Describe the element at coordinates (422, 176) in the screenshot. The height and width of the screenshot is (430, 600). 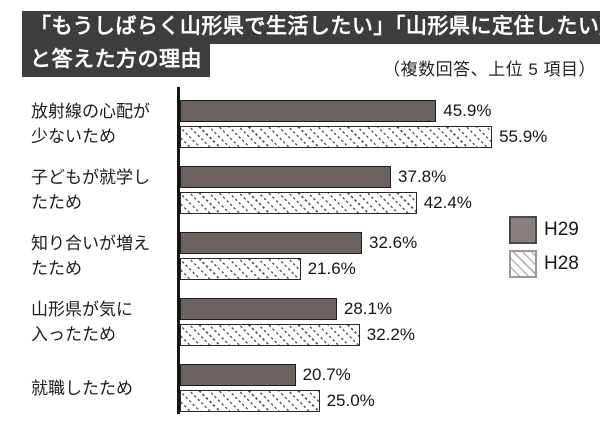
I see `value-label-h29: 37.8%` at that location.